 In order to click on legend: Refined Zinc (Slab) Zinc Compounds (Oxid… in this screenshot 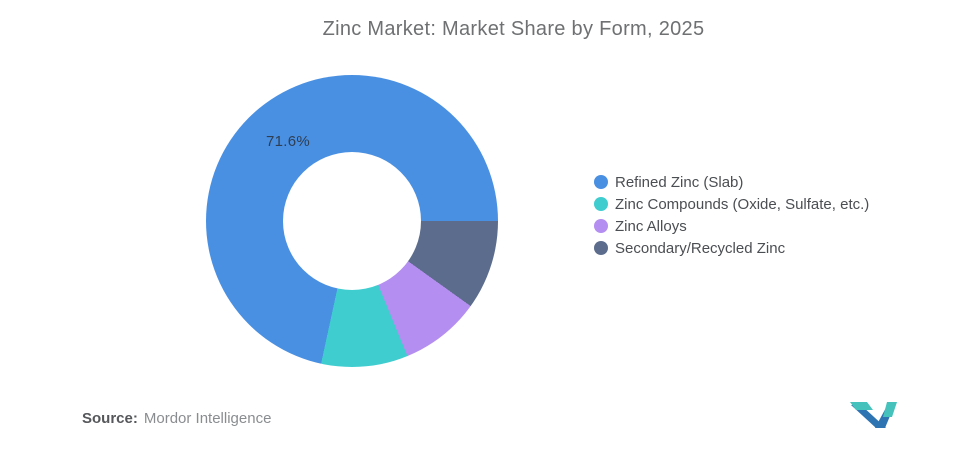, I will do `click(731, 215)`.